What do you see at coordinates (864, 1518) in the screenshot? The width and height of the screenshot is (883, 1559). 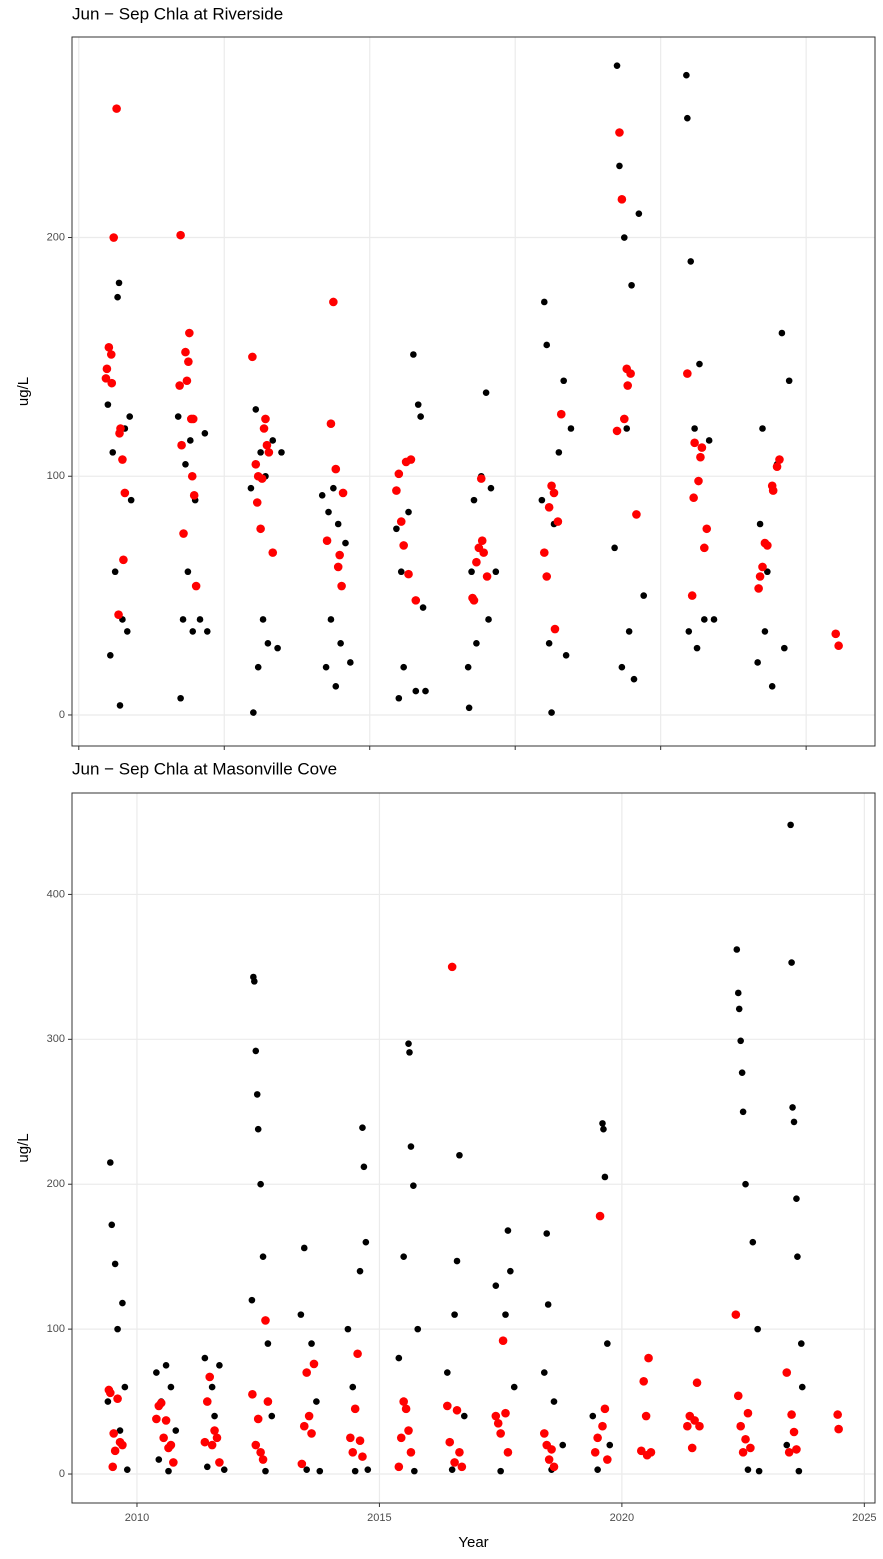 I see `x-tick-label: 2025` at bounding box center [864, 1518].